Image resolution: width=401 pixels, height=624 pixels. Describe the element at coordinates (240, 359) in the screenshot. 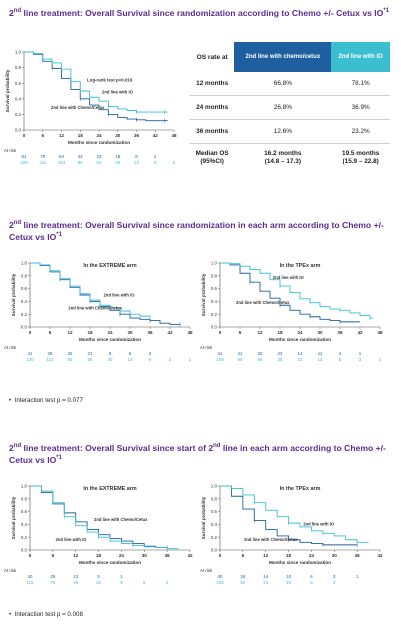

I see `at-risk-io: 99` at that location.